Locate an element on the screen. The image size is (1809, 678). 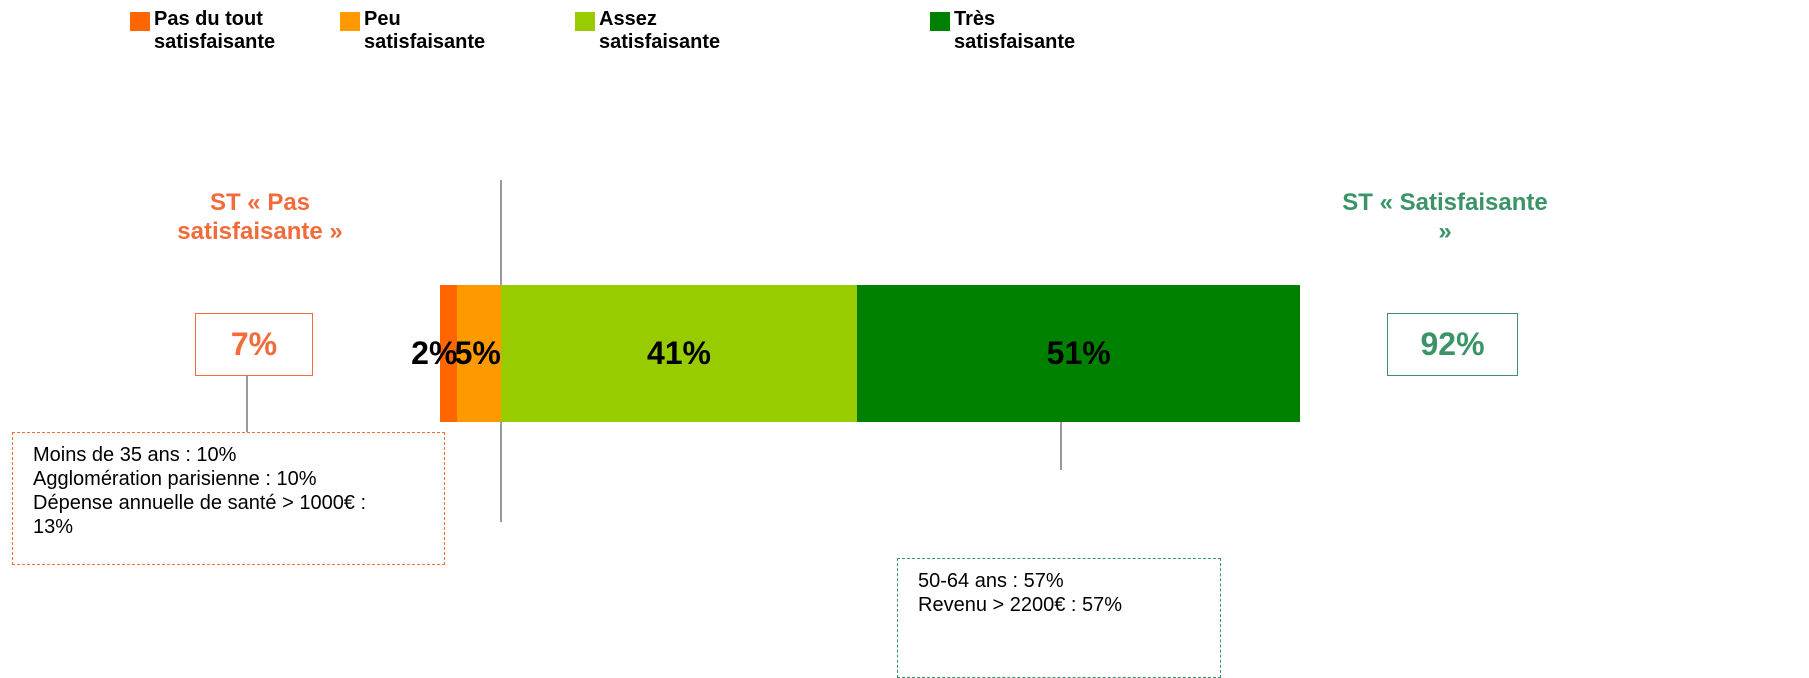
subtotal-value: 7% is located at coordinates (254, 344).